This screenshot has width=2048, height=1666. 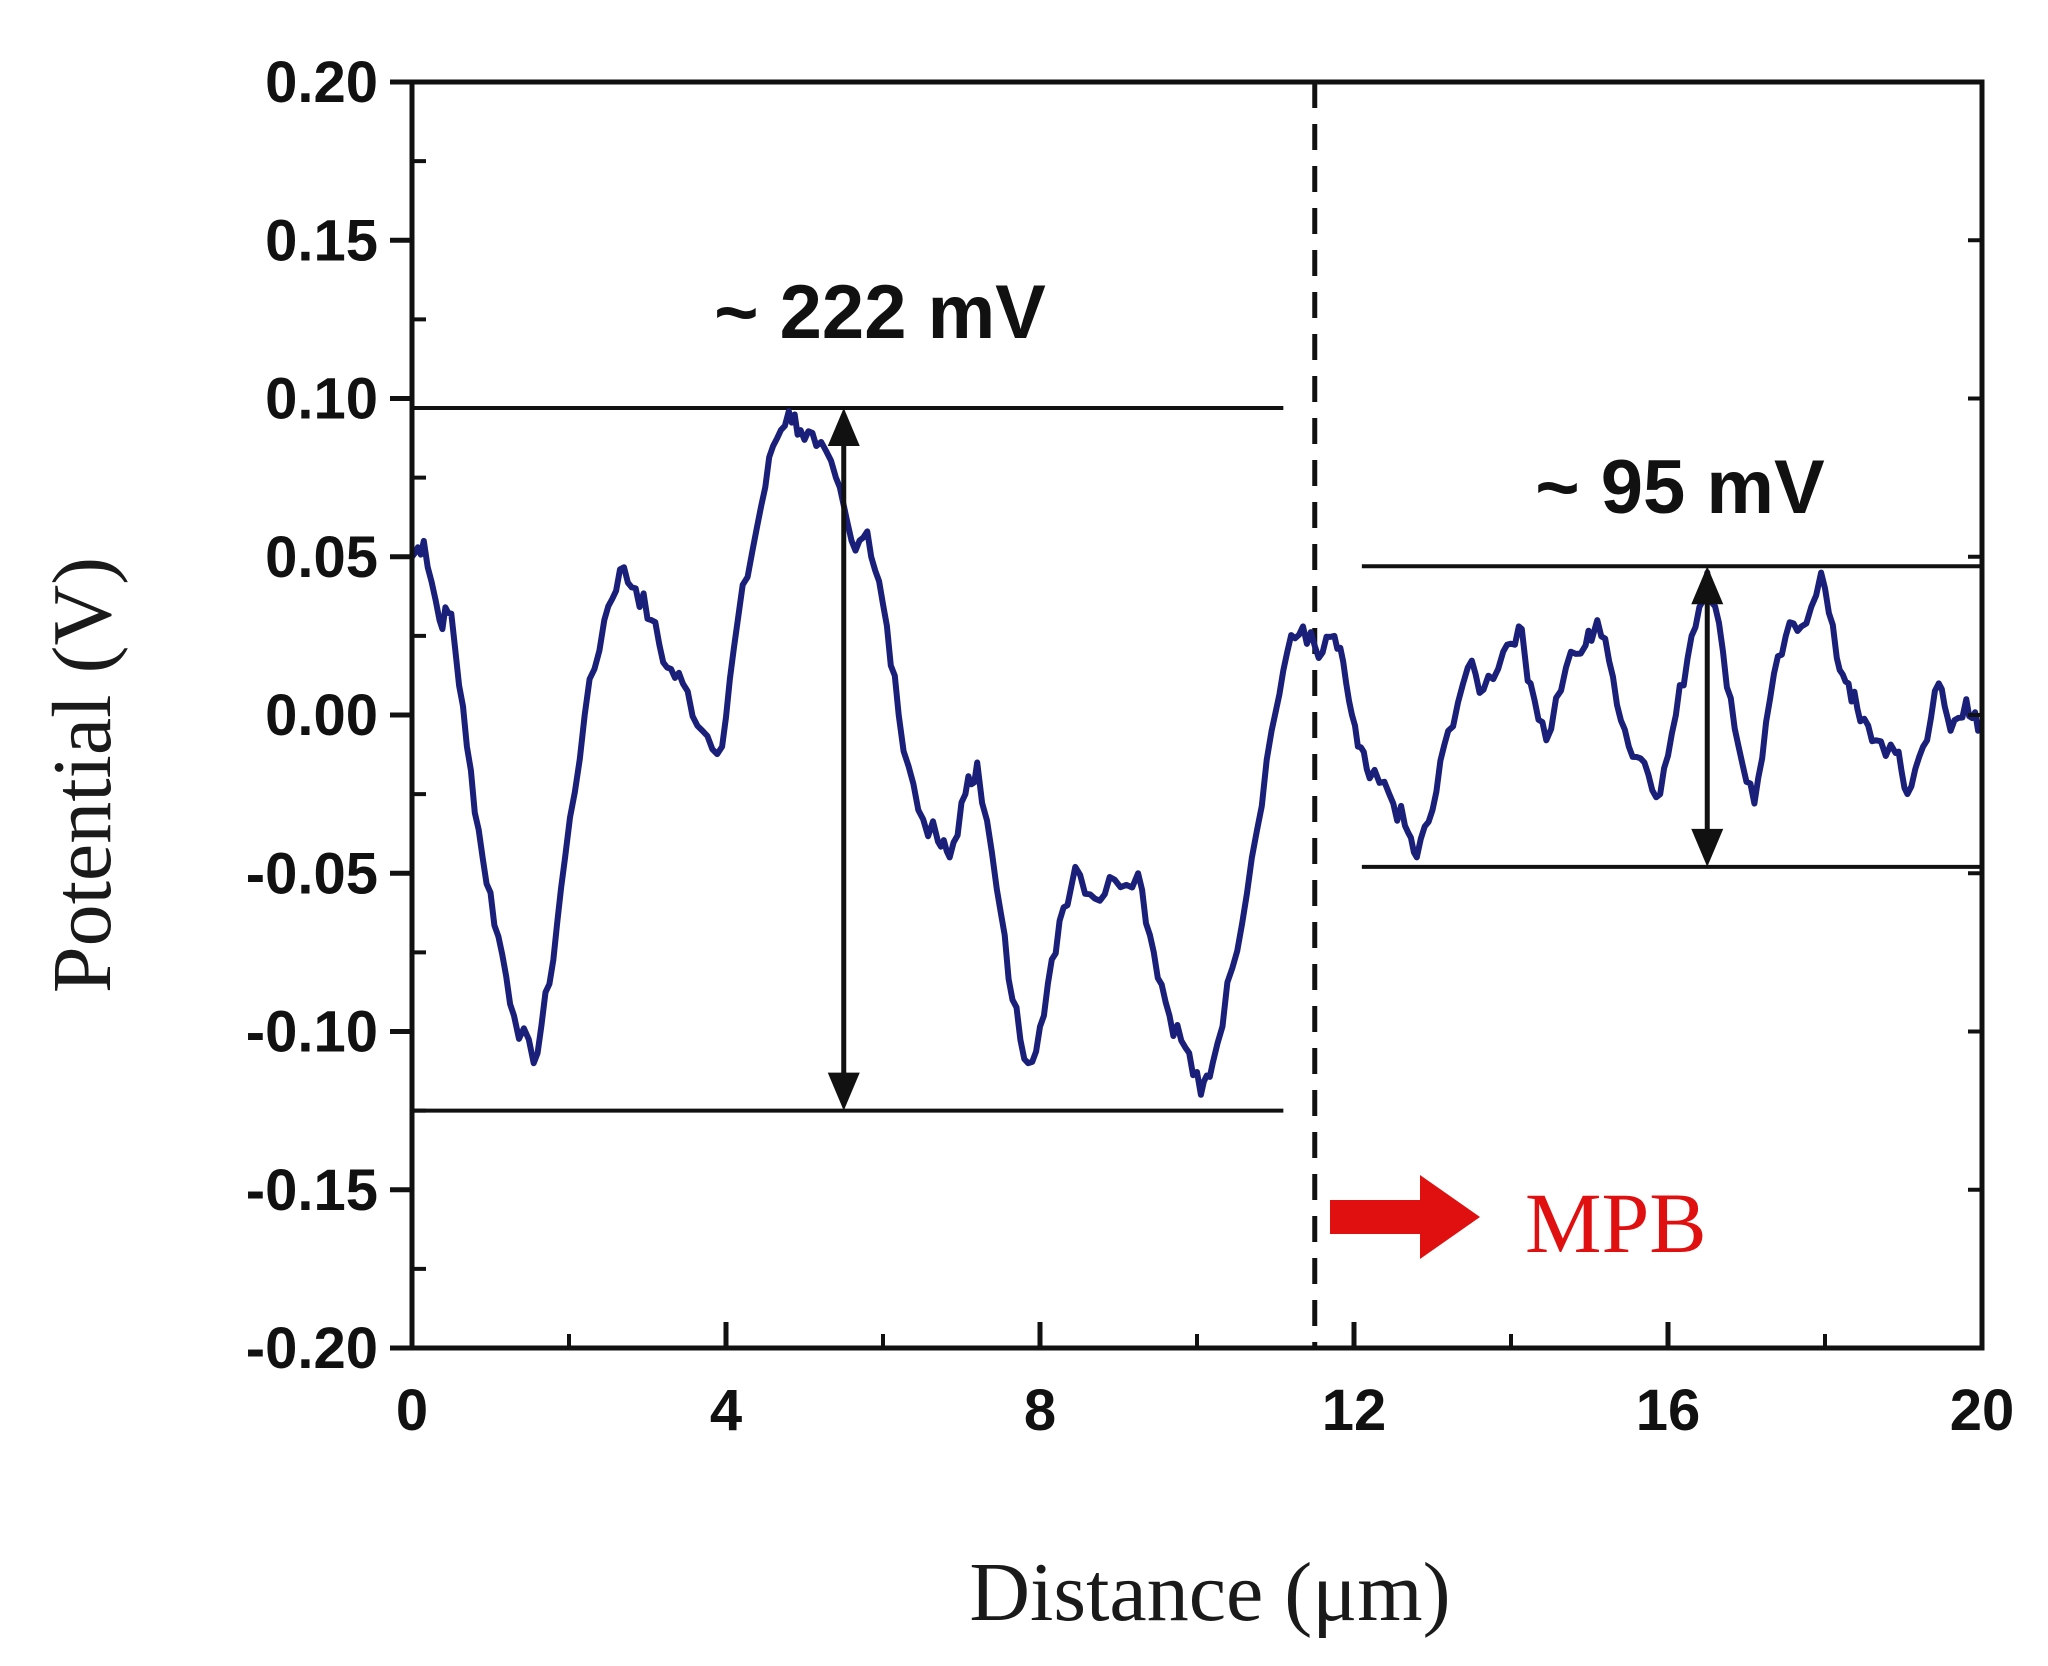 I want to click on x-tick-label: 16, so click(x=1668, y=1410).